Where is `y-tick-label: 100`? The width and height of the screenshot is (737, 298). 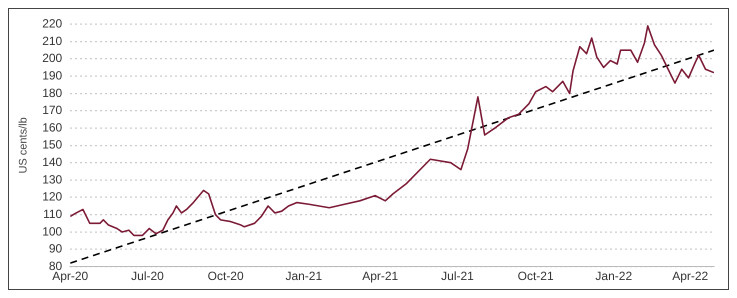
y-tick-label: 100 is located at coordinates (52, 231).